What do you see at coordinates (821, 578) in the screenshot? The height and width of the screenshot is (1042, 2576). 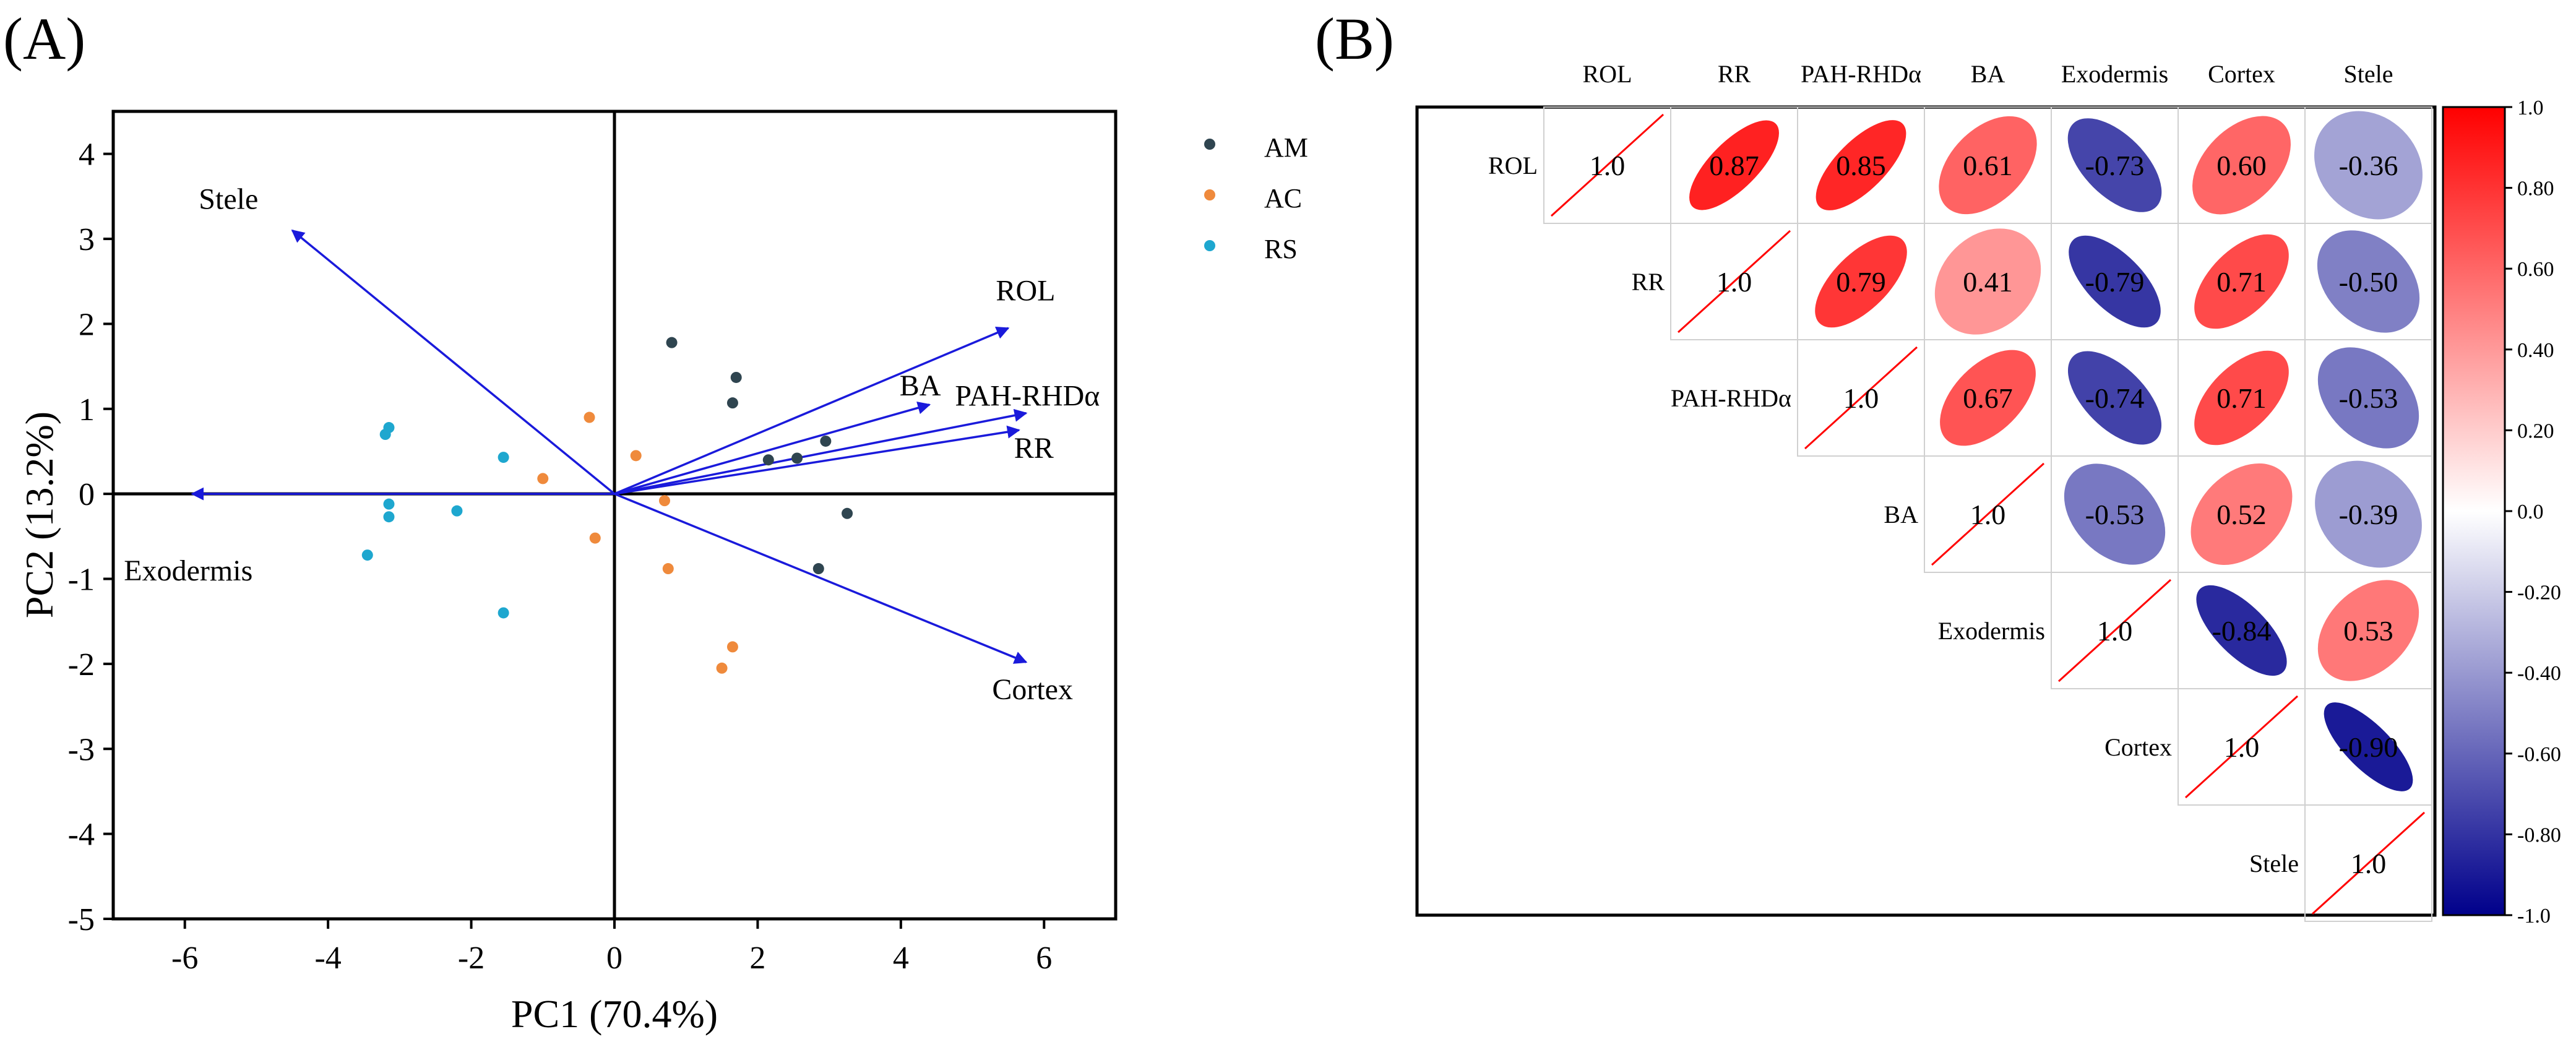 I see `loading-arrow-cortex` at bounding box center [821, 578].